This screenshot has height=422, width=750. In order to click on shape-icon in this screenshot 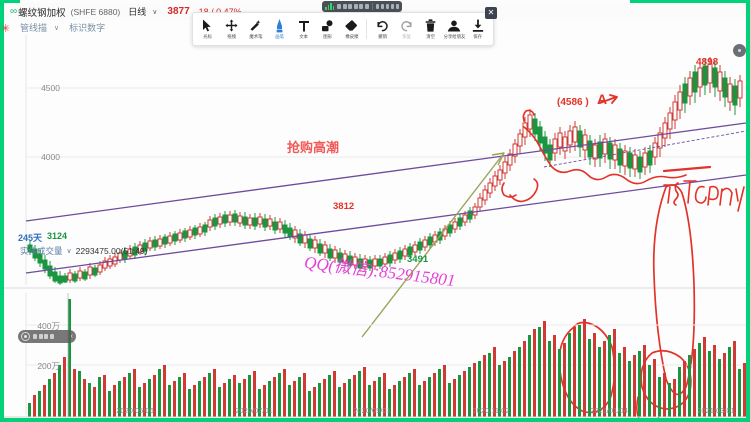, I will do `click(327, 26)`.